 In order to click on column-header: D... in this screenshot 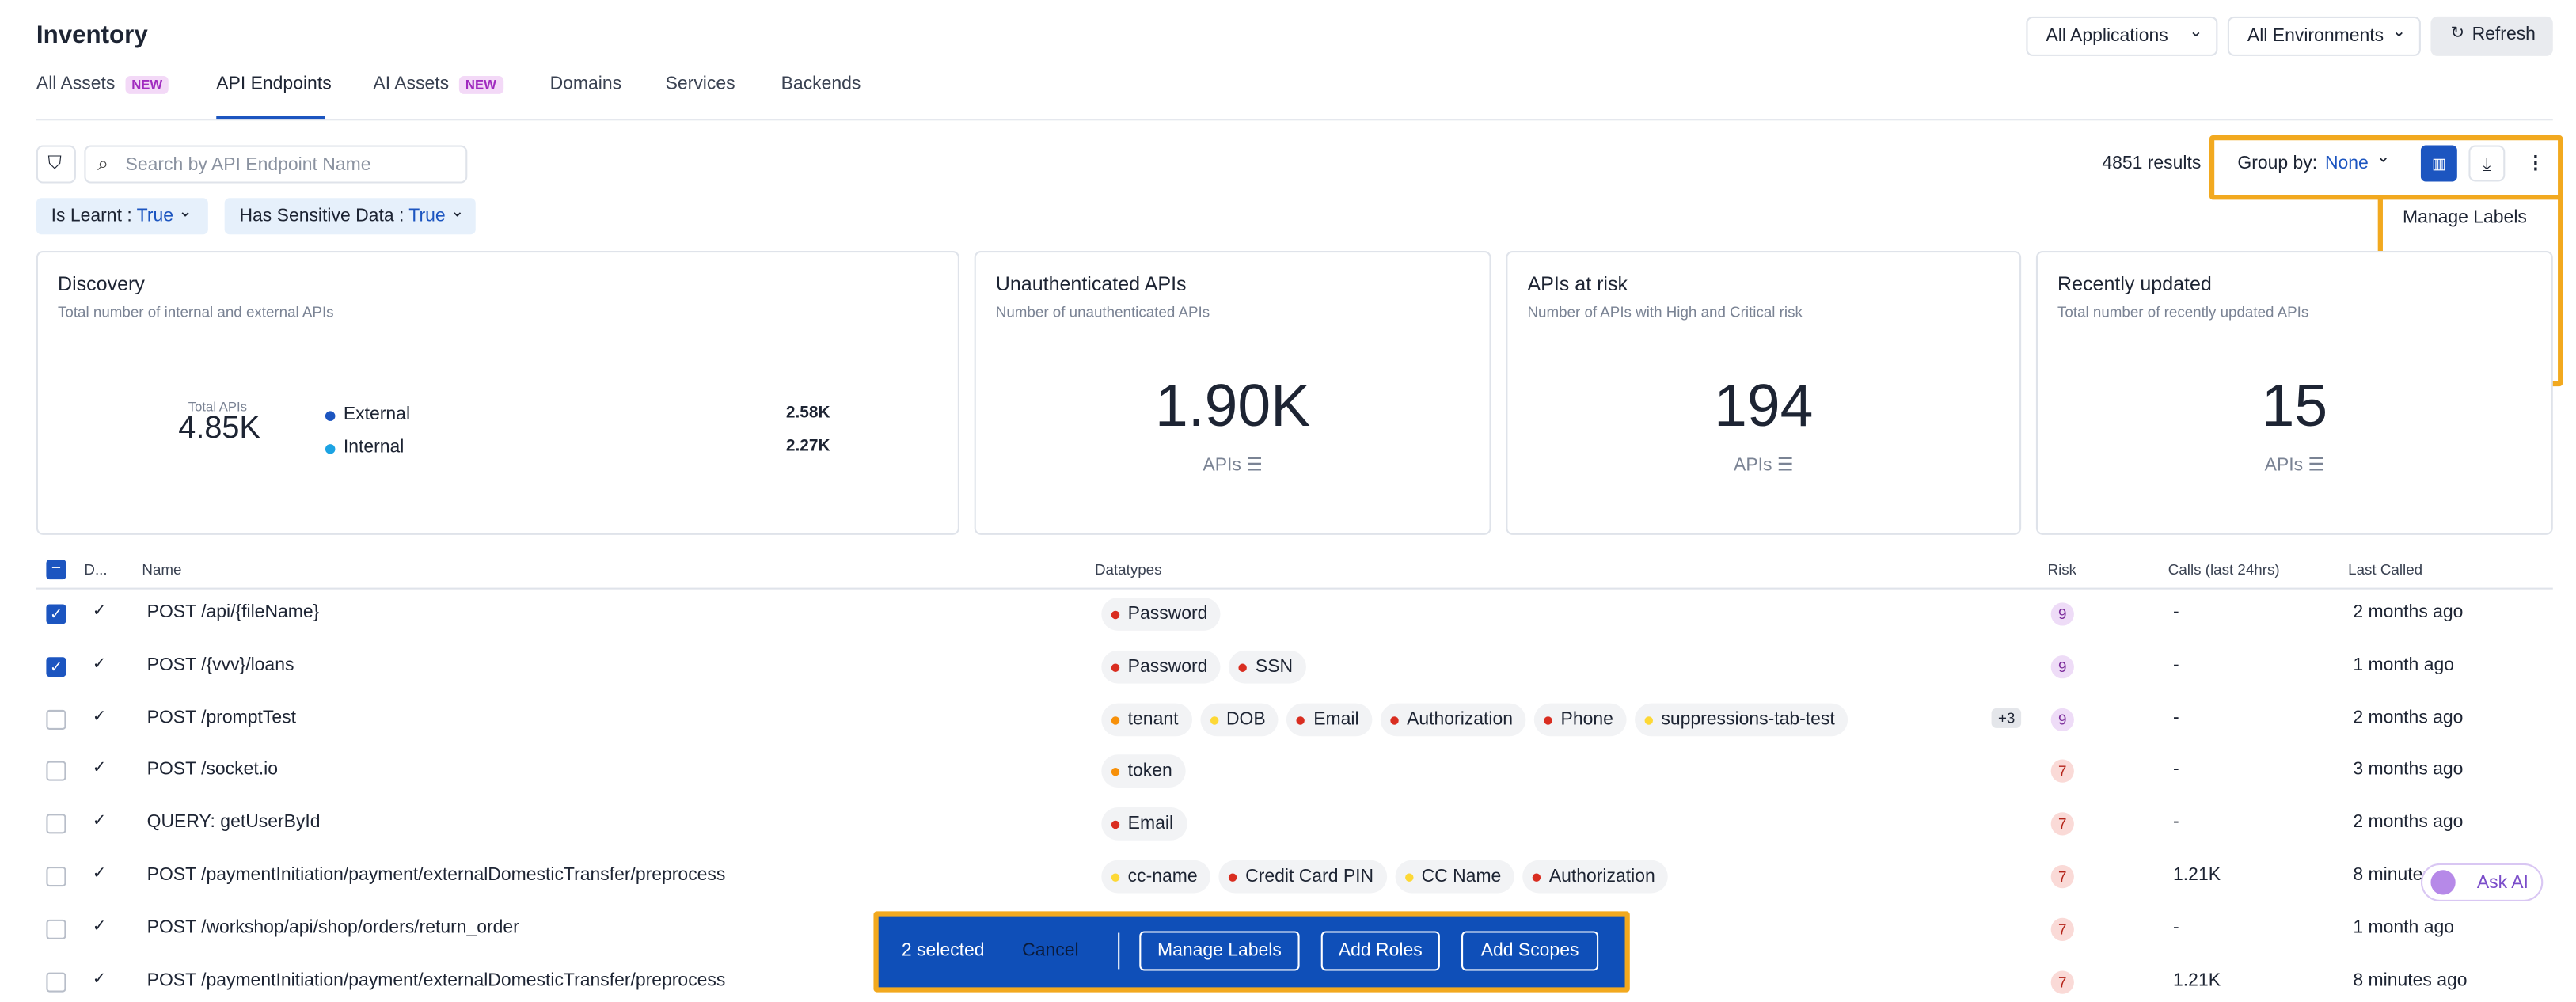, I will do `click(96, 570)`.